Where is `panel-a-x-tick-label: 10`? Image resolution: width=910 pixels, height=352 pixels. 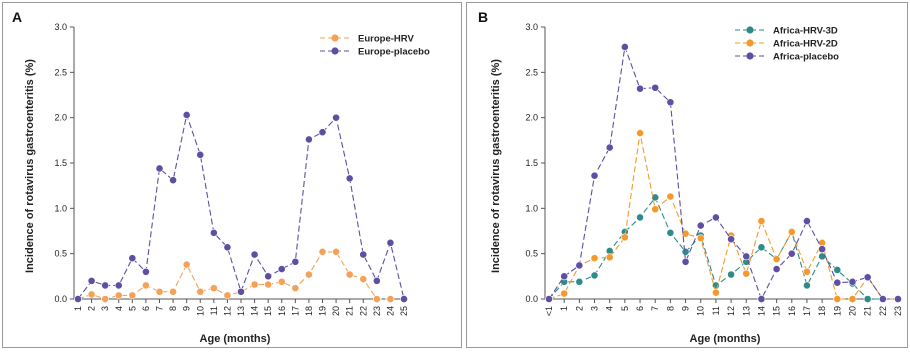
panel-a-x-tick-label: 10 is located at coordinates (200, 311).